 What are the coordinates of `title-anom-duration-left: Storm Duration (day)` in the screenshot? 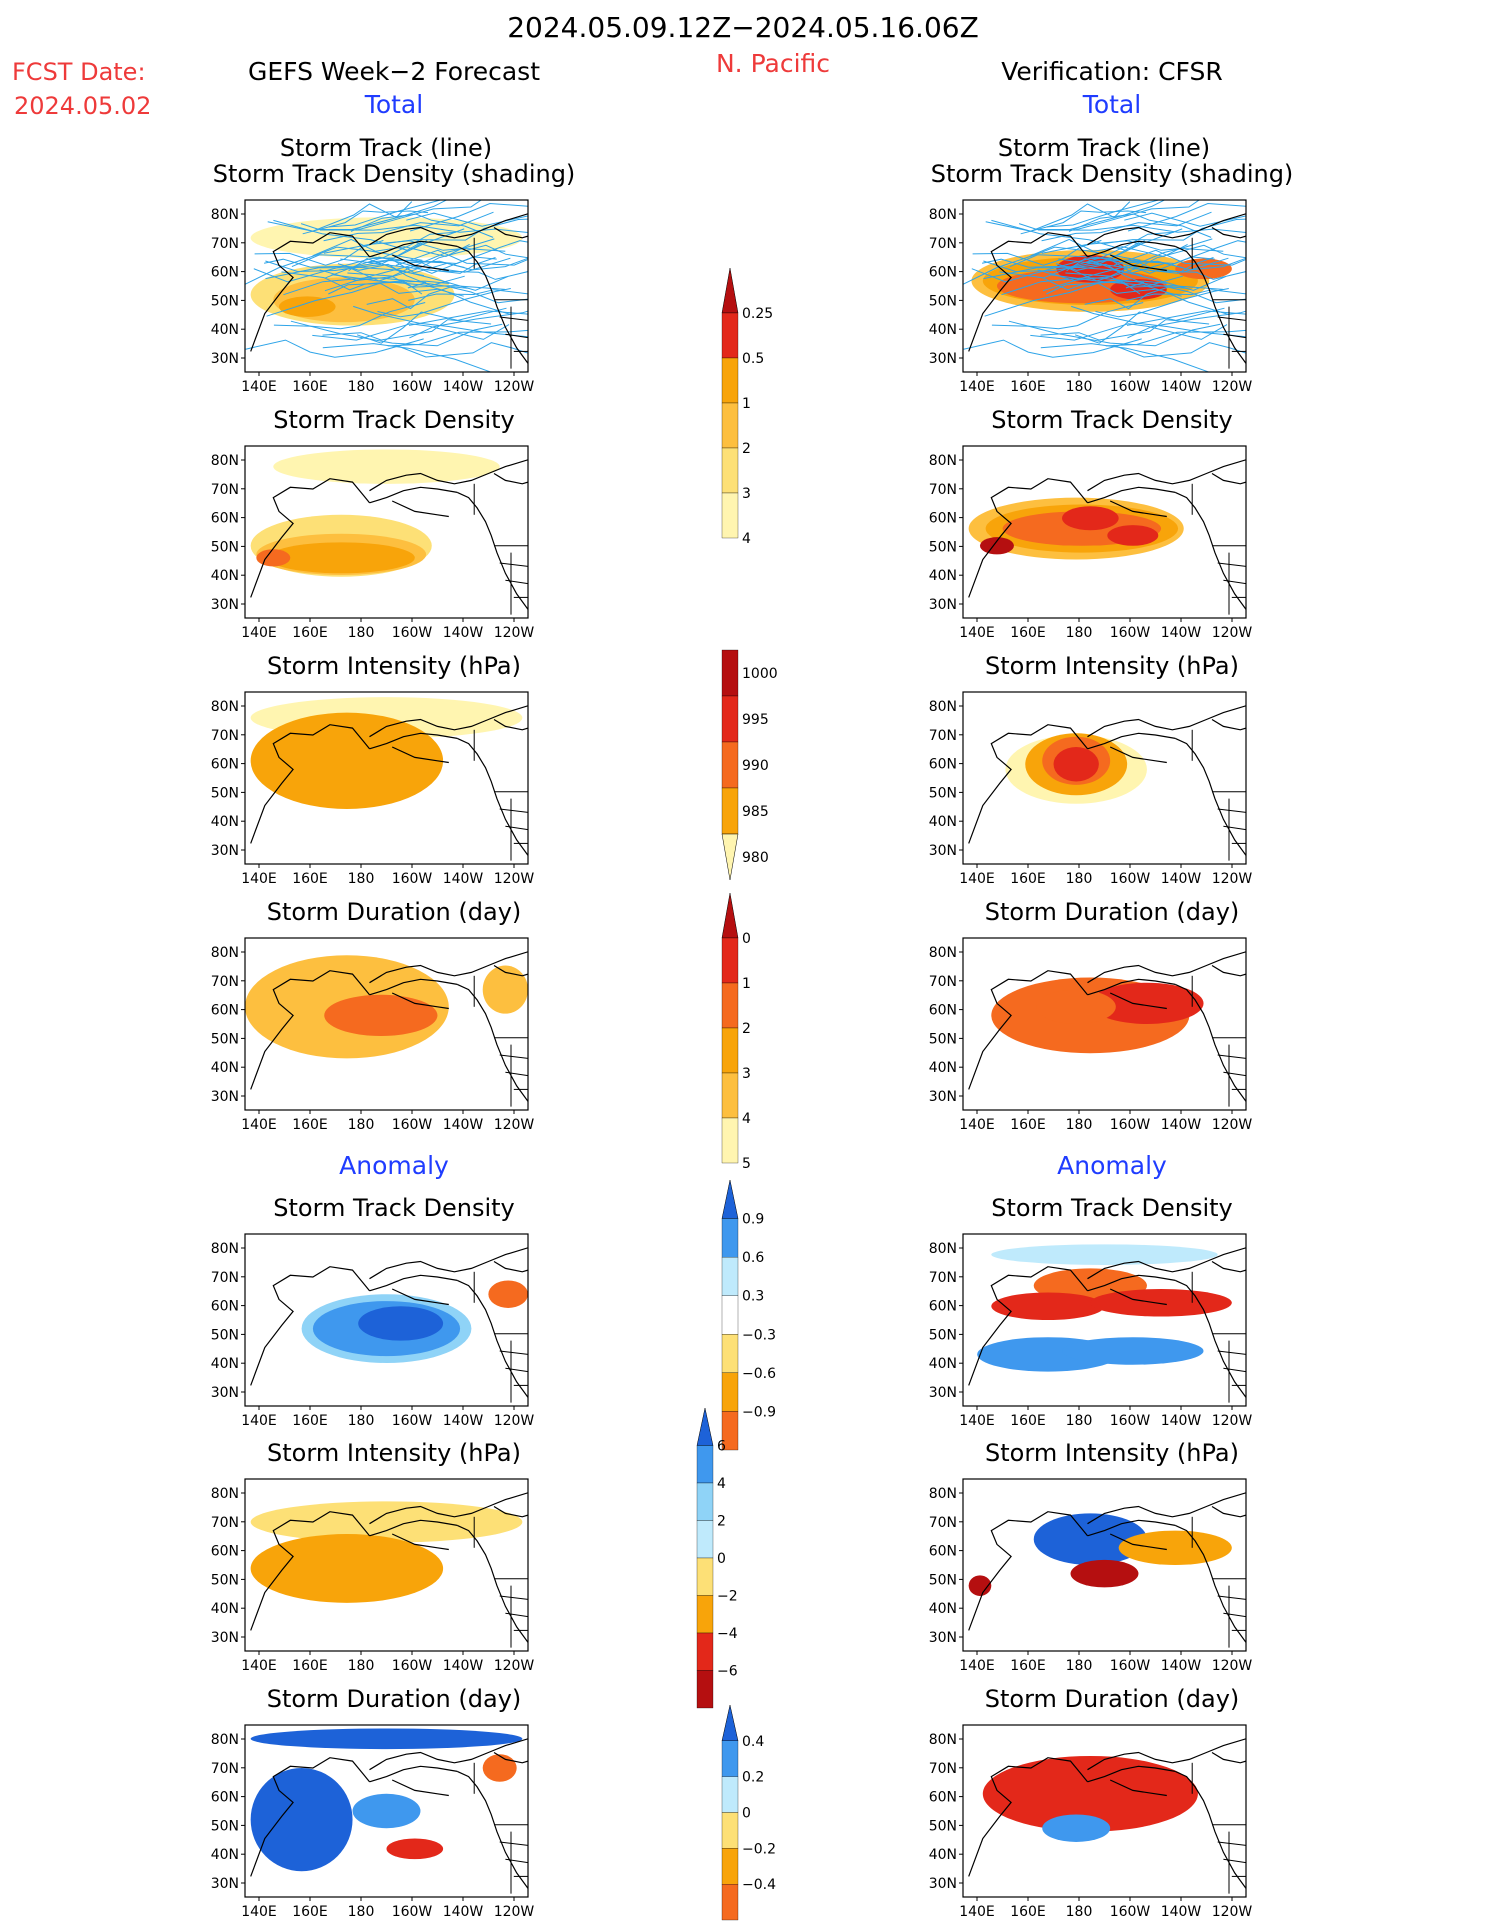 It's located at (394, 1699).